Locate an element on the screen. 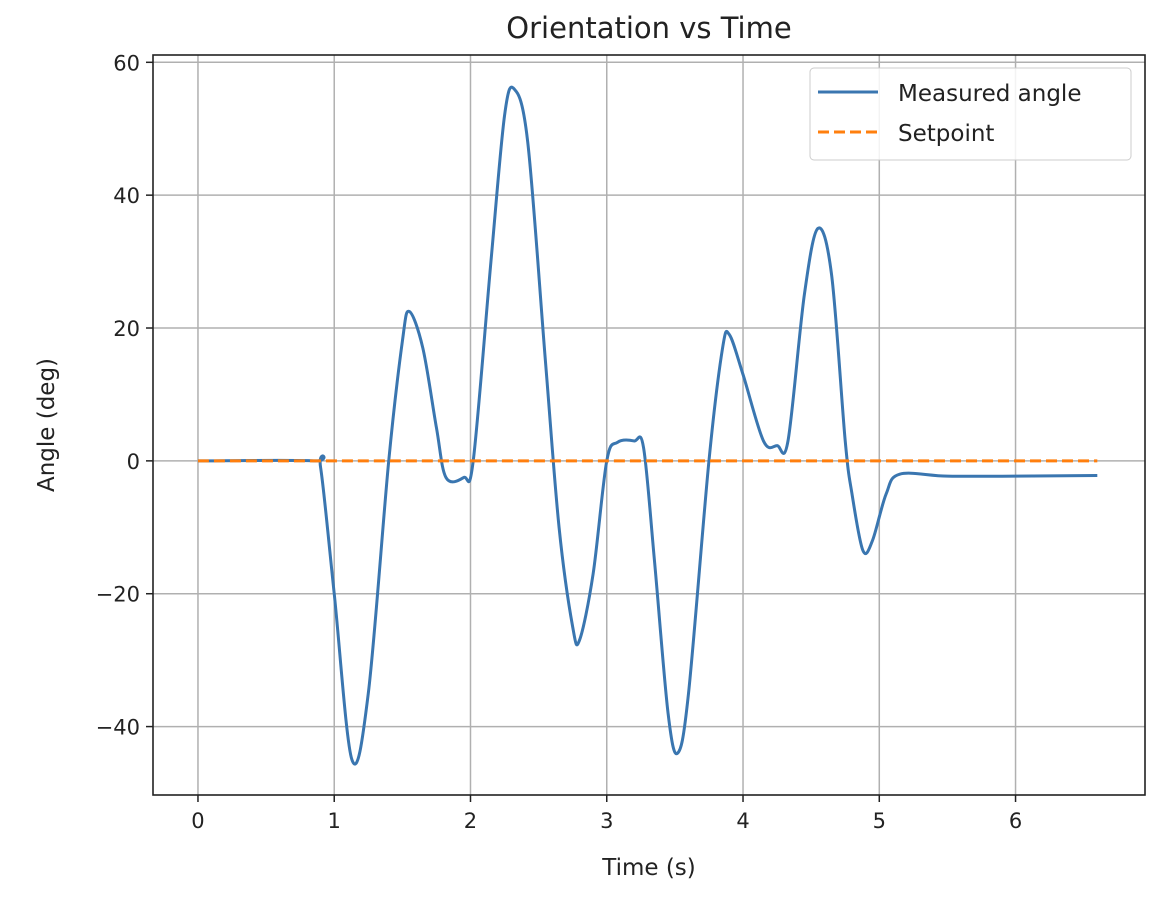 The image size is (1172, 906). x-tick-label: 6 is located at coordinates (1015, 821).